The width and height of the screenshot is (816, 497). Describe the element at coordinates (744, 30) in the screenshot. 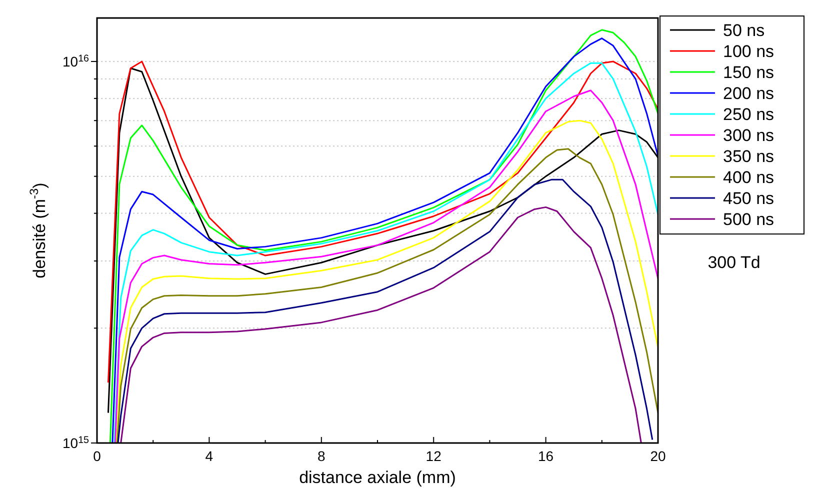

I see `legend-label: 50 ns` at that location.